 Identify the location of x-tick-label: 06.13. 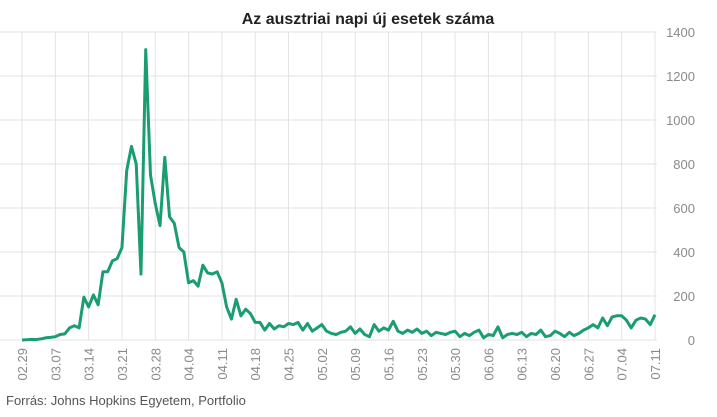
(522, 364).